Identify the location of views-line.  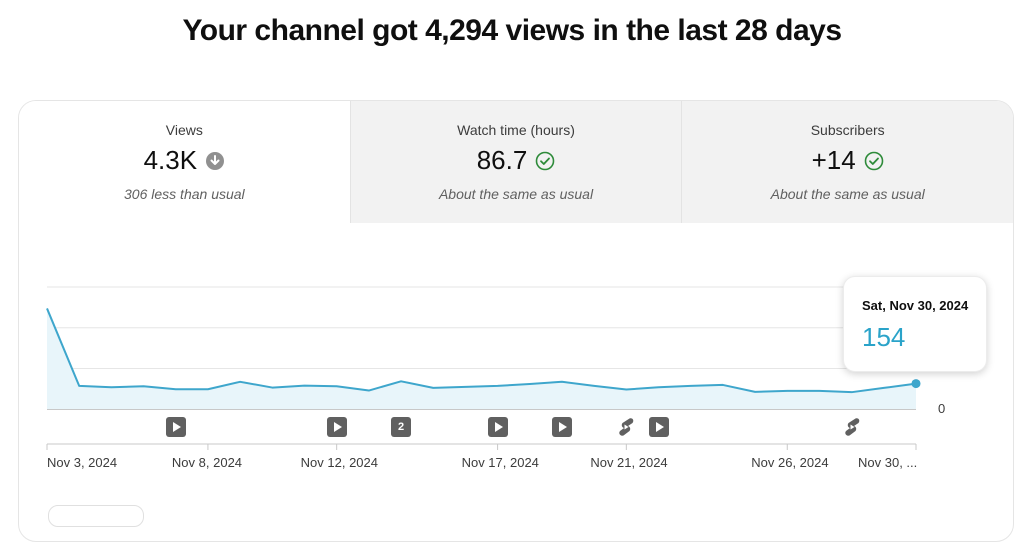
(481, 351).